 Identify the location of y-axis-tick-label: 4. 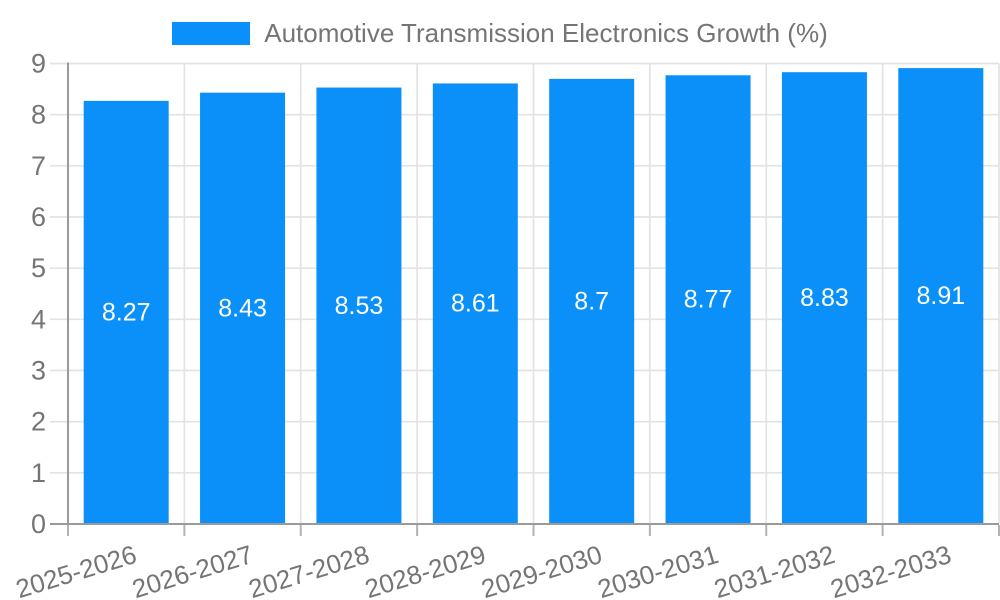
(38, 319).